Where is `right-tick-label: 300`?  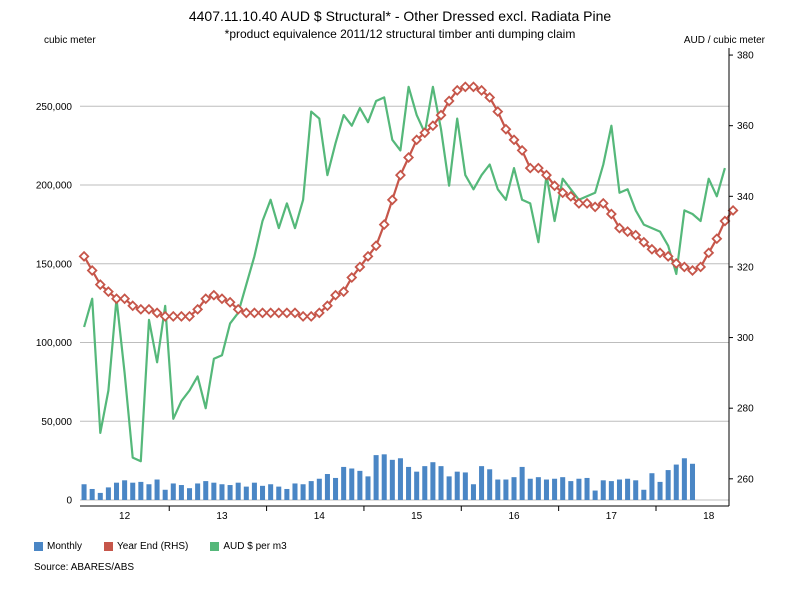 right-tick-label: 300 is located at coordinates (745, 338).